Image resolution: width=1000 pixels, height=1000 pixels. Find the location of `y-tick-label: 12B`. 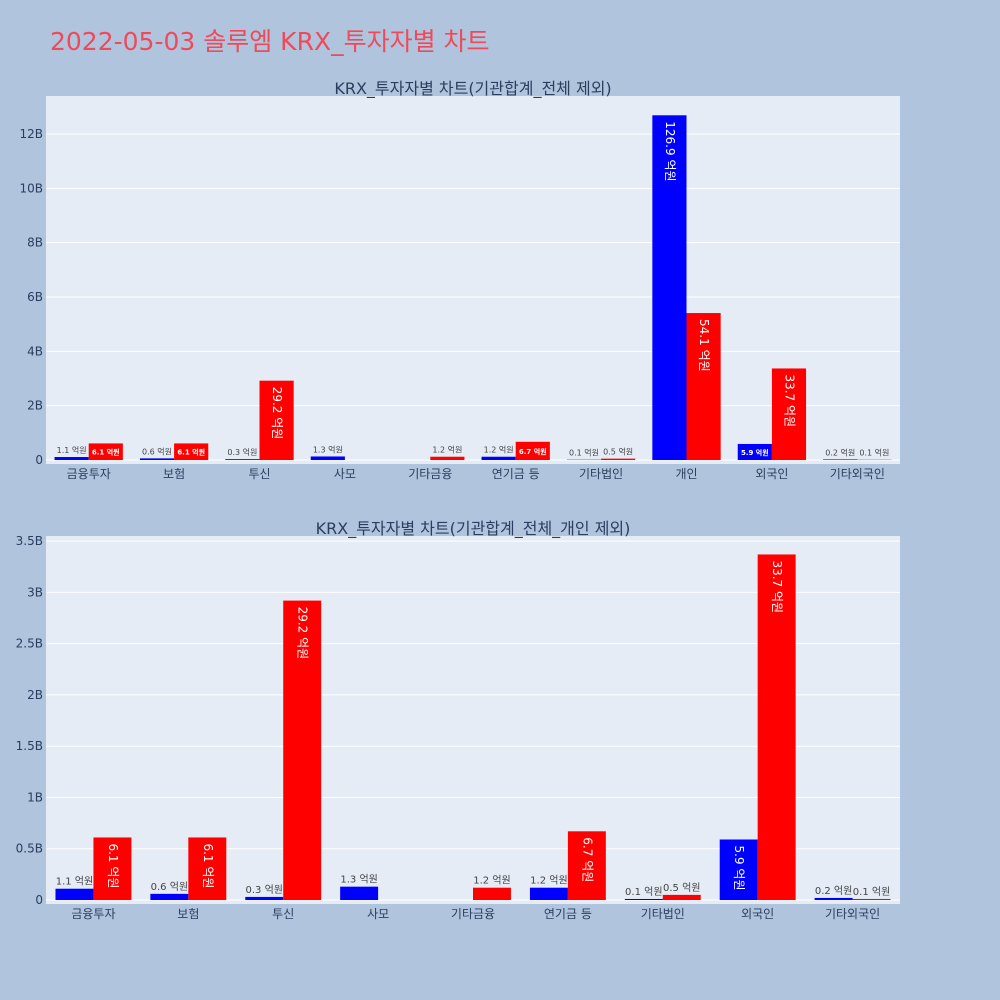

y-tick-label: 12B is located at coordinates (31, 134).